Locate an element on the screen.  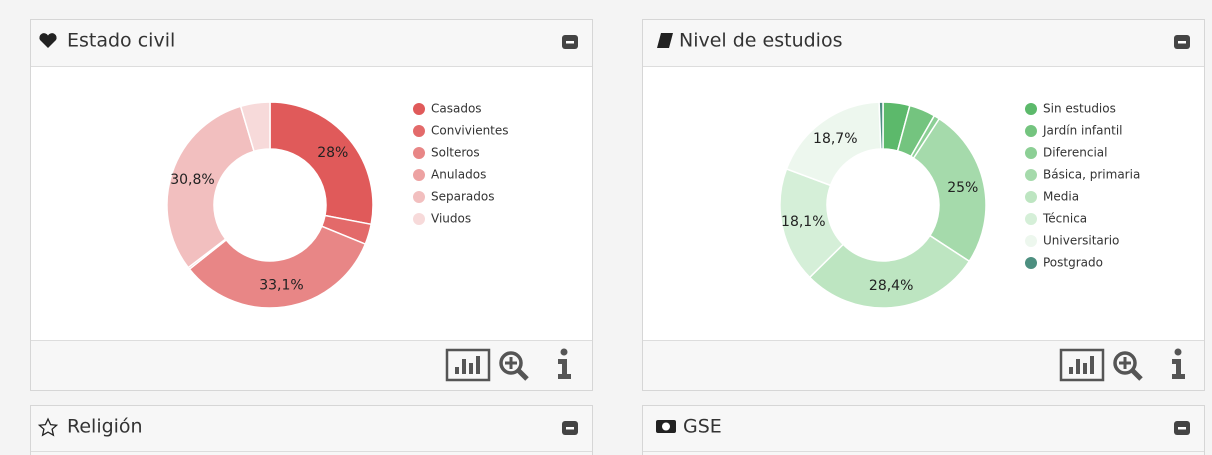
legend-label: Universitario is located at coordinates (1081, 241).